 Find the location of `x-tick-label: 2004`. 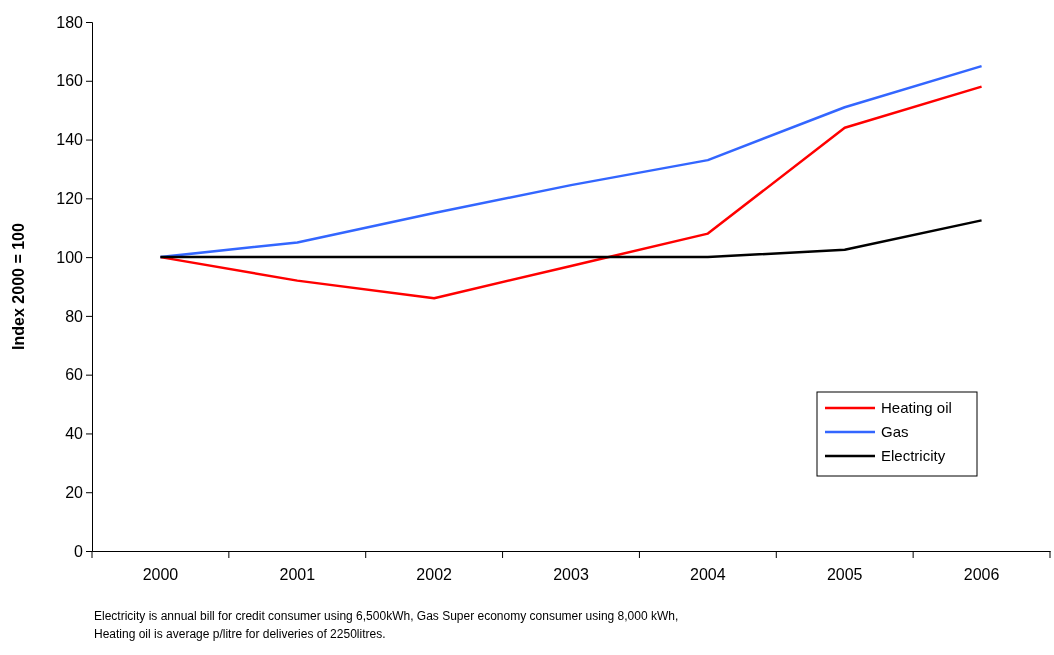

x-tick-label: 2004 is located at coordinates (708, 574).